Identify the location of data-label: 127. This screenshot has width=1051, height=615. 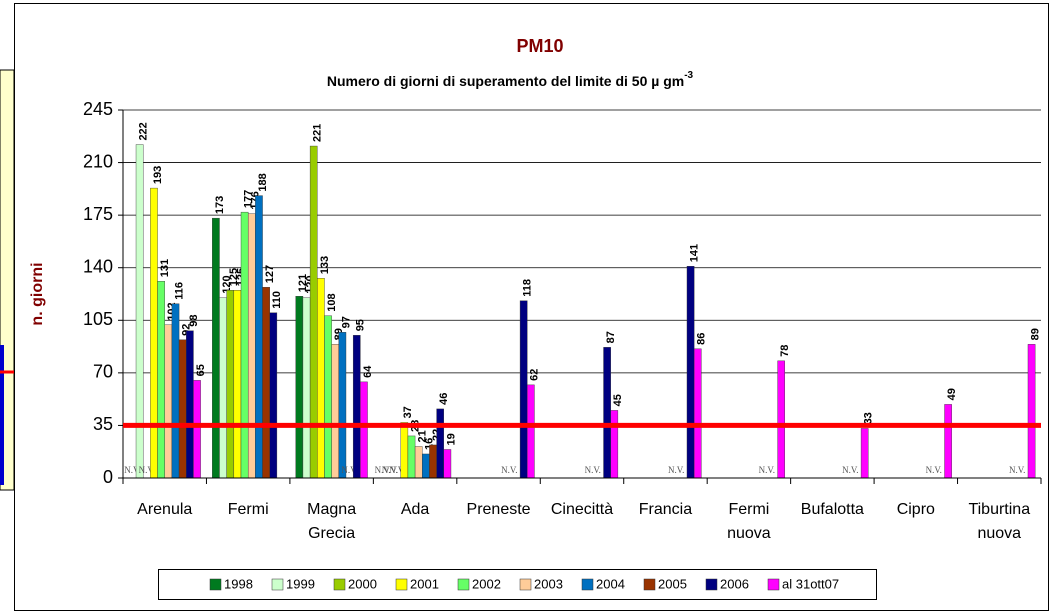
(270, 274).